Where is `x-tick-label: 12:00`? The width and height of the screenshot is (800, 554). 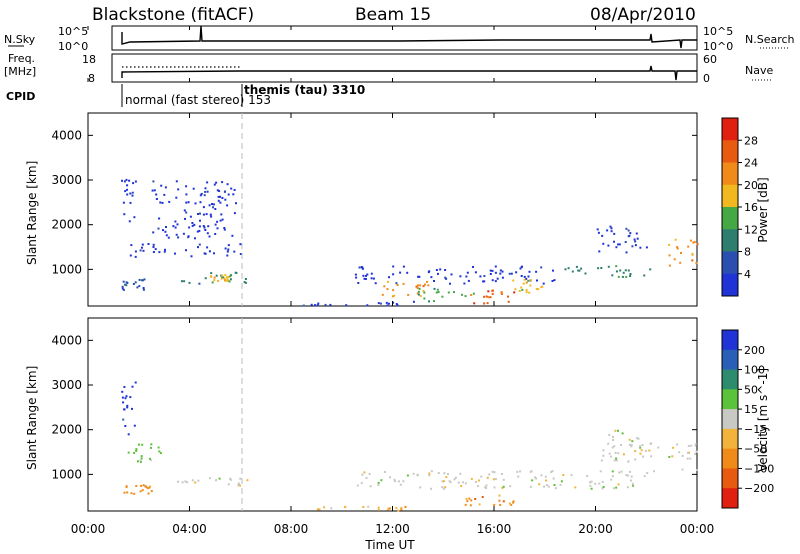
x-tick-label: 12:00 is located at coordinates (392, 529).